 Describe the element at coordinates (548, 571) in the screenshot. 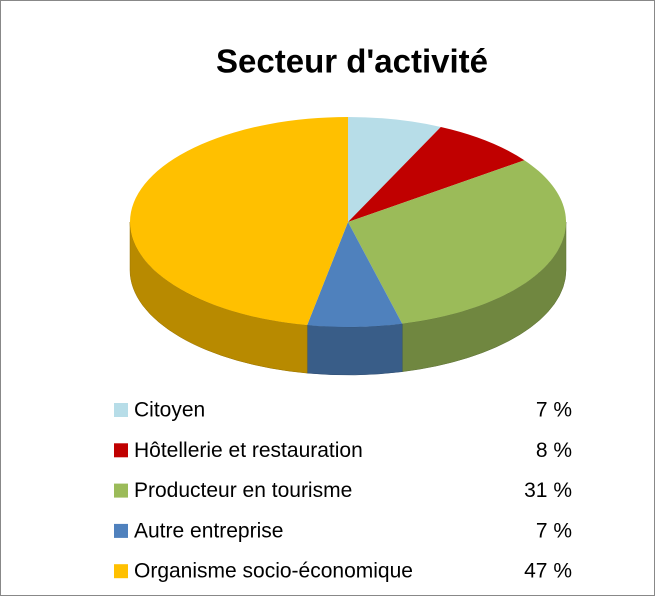

I see `legend-value: 47 %` at that location.